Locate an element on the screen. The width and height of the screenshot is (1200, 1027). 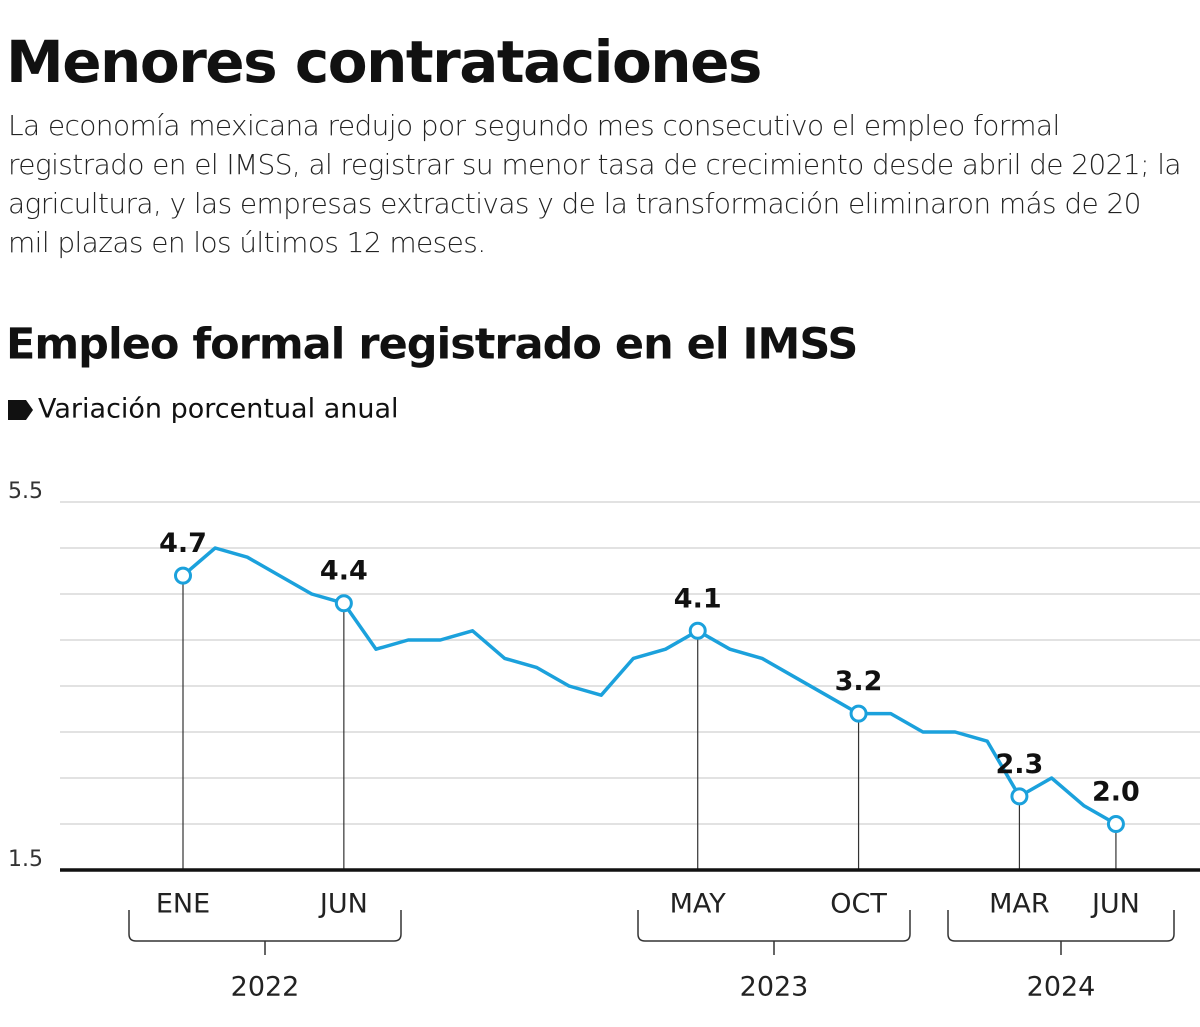
year-label: 2024 is located at coordinates (1061, 987).